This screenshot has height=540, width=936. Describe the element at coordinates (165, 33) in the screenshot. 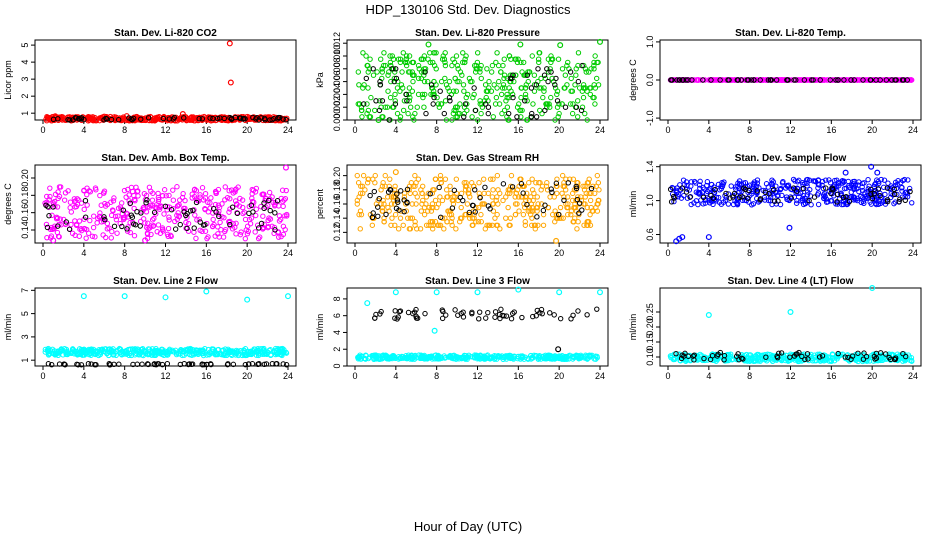

I see `chart-title: Stan. Dev. Li-820 CO2` at that location.